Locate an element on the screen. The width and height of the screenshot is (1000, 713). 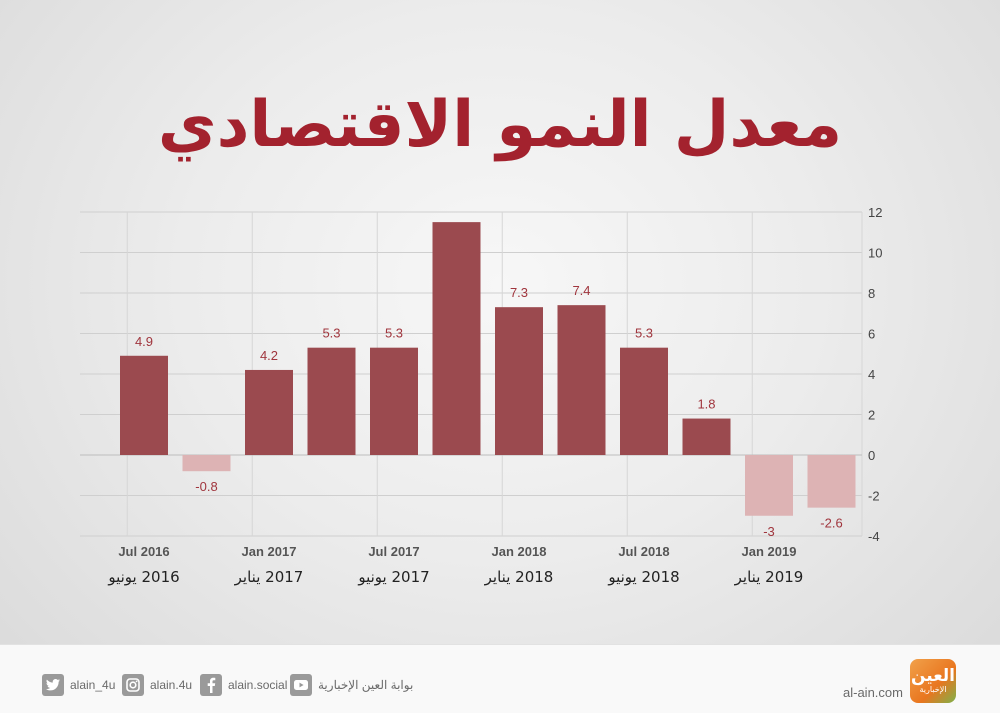
y-tick-label: 10 is located at coordinates (875, 253).